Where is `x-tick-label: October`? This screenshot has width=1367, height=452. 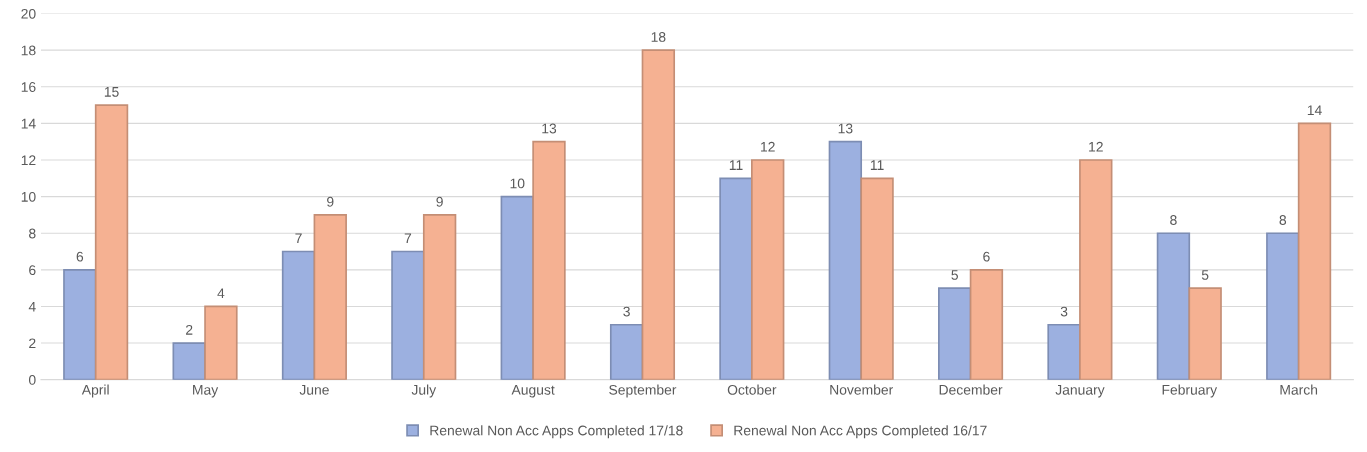 x-tick-label: October is located at coordinates (752, 389).